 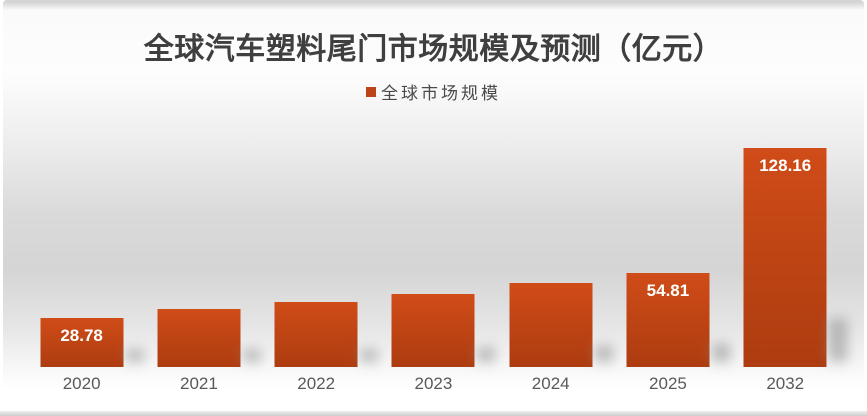 I want to click on x-axis: 2020 2021 2022 2023 2024 2025 2032, so click(x=433, y=384).